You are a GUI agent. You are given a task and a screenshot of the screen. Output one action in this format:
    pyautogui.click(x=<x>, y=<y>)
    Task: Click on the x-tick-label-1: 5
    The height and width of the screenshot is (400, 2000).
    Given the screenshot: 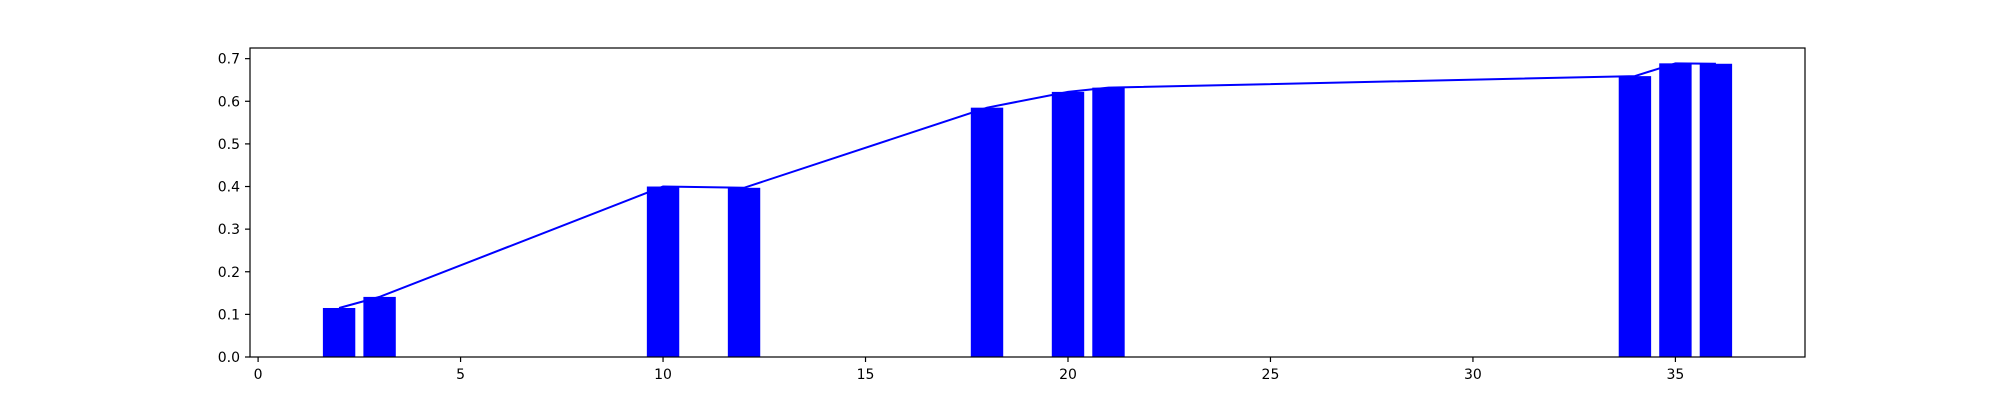 What is the action you would take?
    pyautogui.click(x=460, y=375)
    